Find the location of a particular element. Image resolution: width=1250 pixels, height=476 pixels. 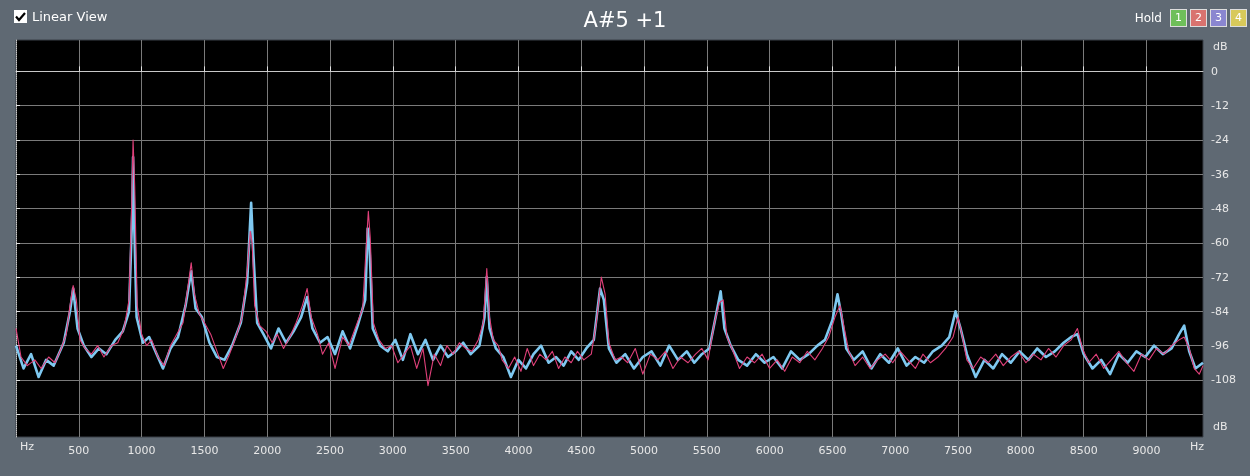

text: Hz is located at coordinates (1197, 446).